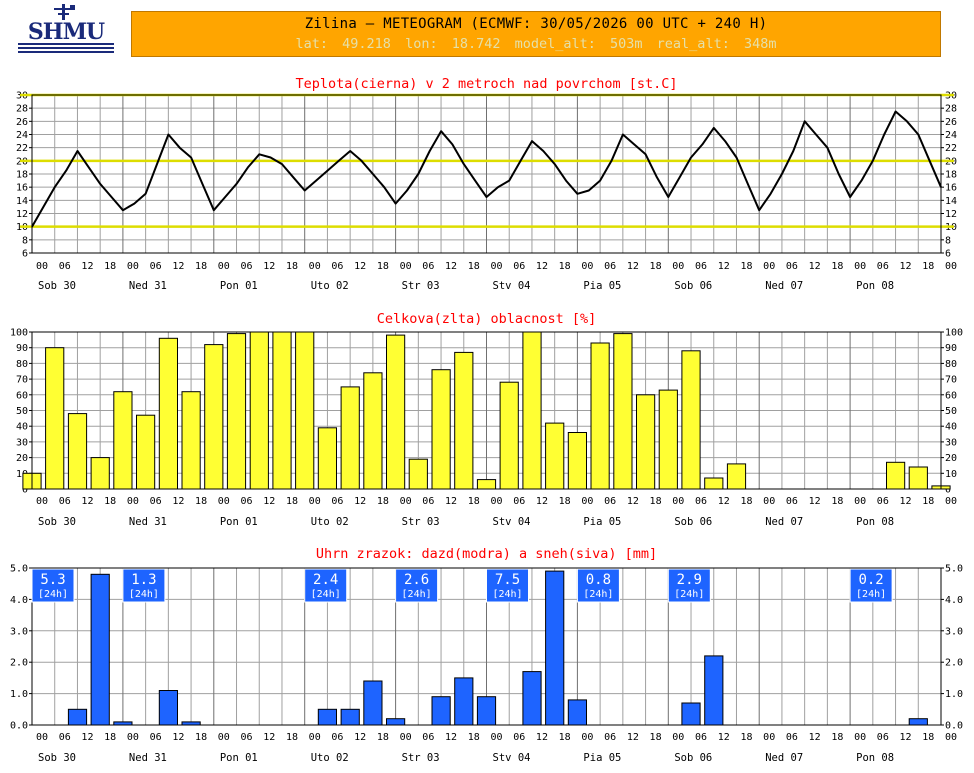 This screenshot has width=974, height=773. I want to click on y-tick-label-left: 18, so click(22, 175).